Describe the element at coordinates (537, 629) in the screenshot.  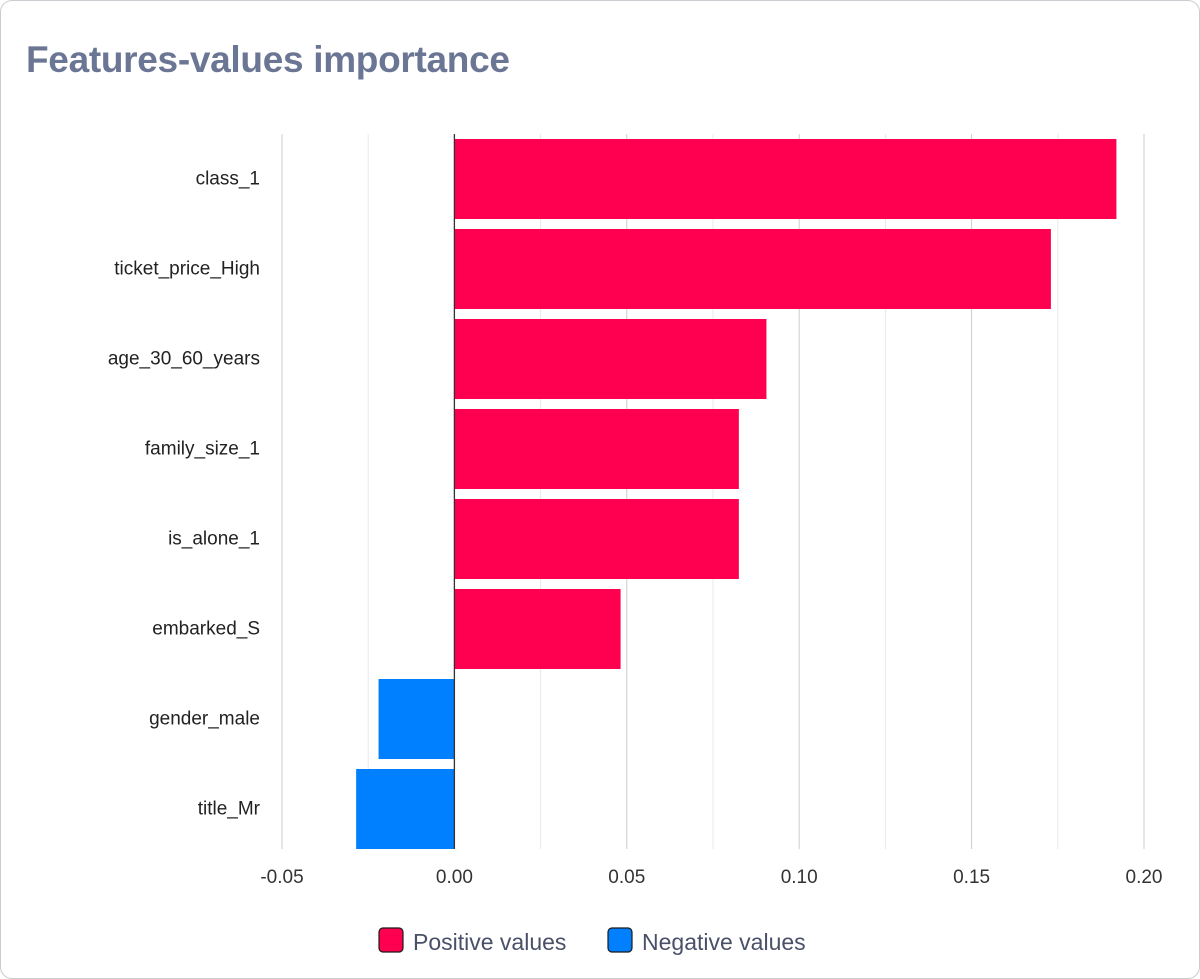
I see `bar-embarked_S` at that location.